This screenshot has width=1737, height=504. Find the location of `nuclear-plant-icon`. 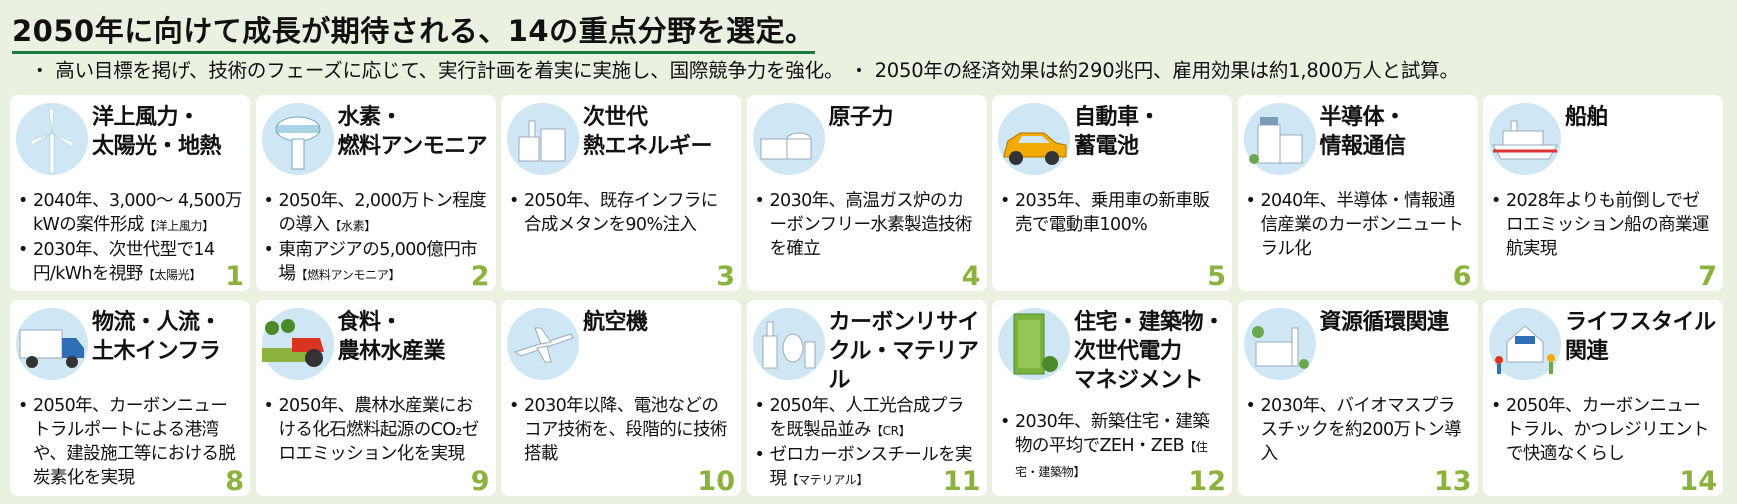

nuclear-plant-icon is located at coordinates (788, 139).